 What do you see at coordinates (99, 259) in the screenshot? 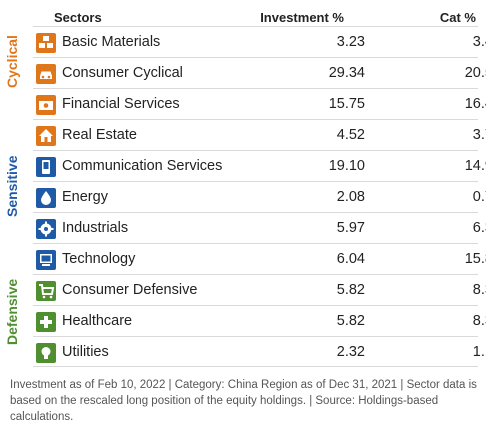
I see `sector-name: Technology` at bounding box center [99, 259].